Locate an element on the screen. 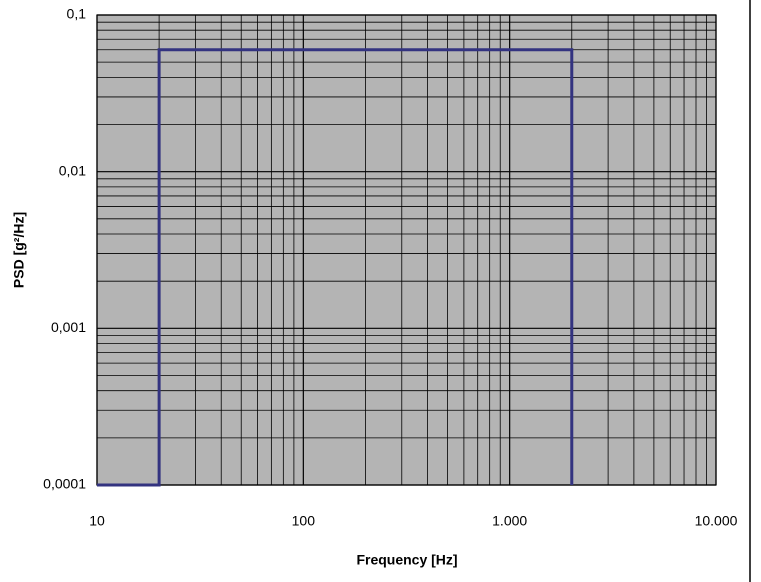  y-tick-label: 0,0001 is located at coordinates (64, 484).